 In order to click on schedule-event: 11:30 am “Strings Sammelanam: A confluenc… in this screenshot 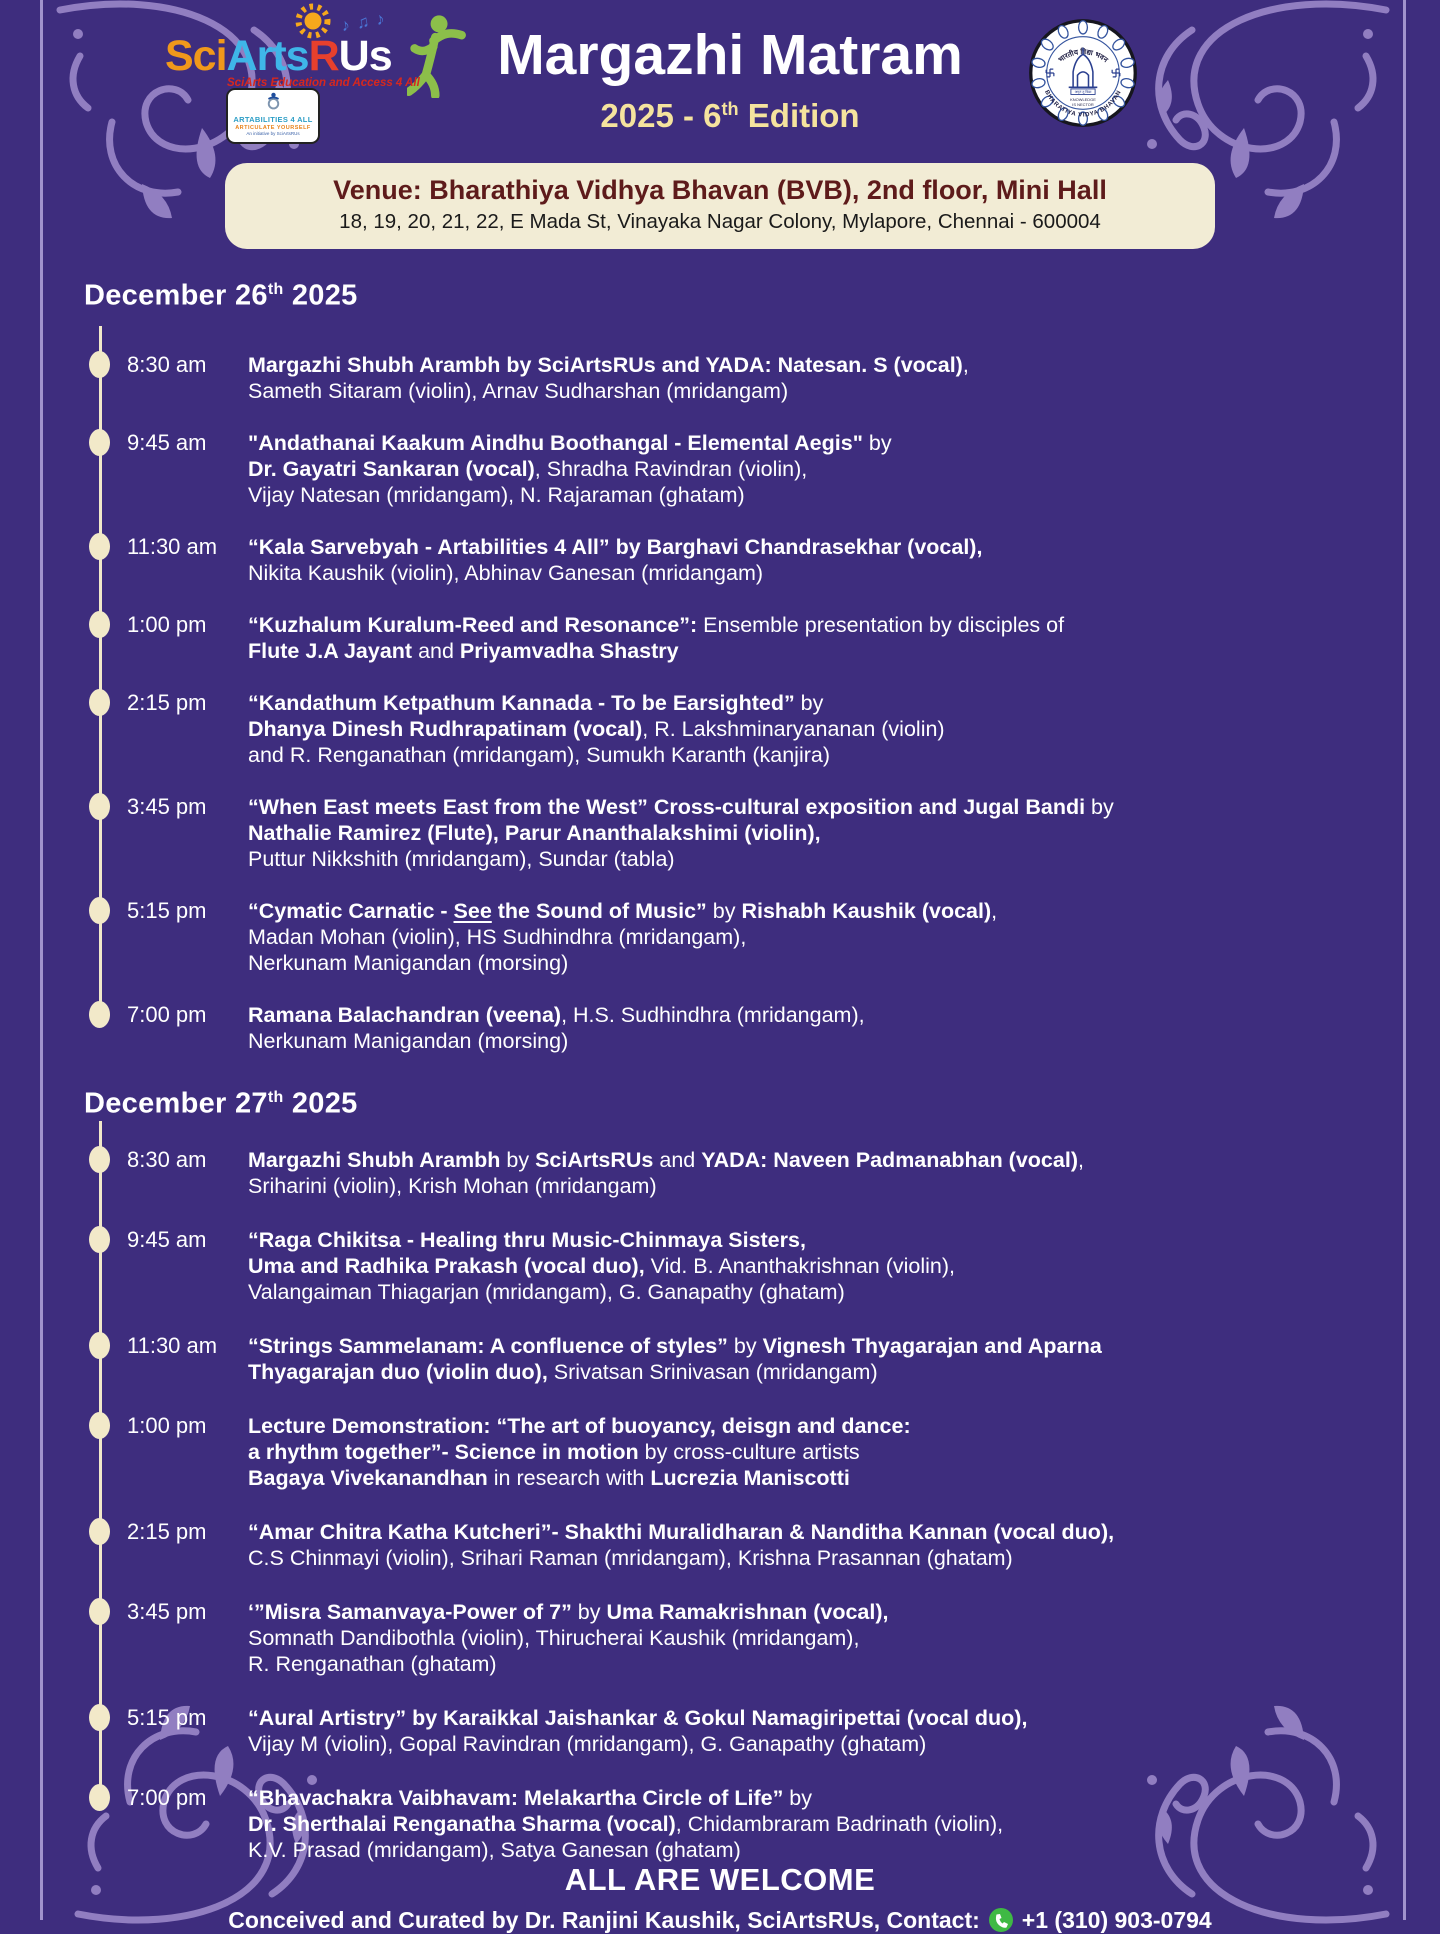, I will do `click(741, 1358)`.